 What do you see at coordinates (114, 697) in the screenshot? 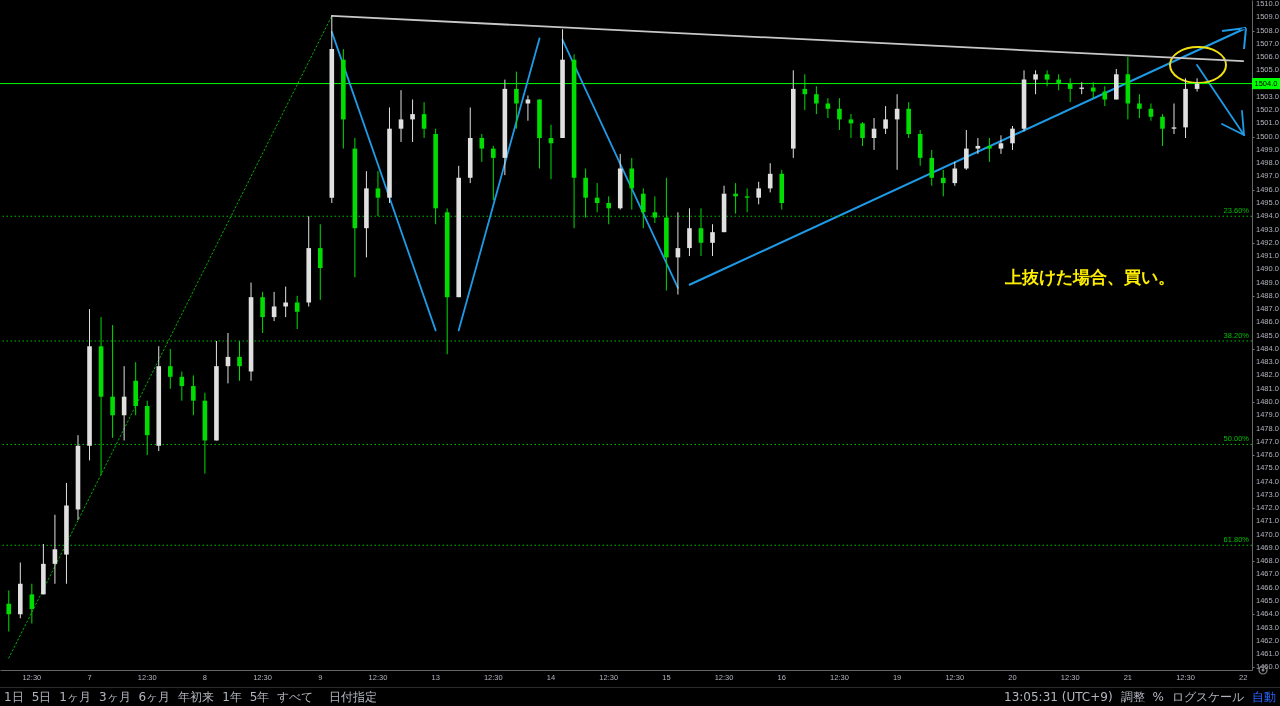
I see `text: 3ヶ月` at bounding box center [114, 697].